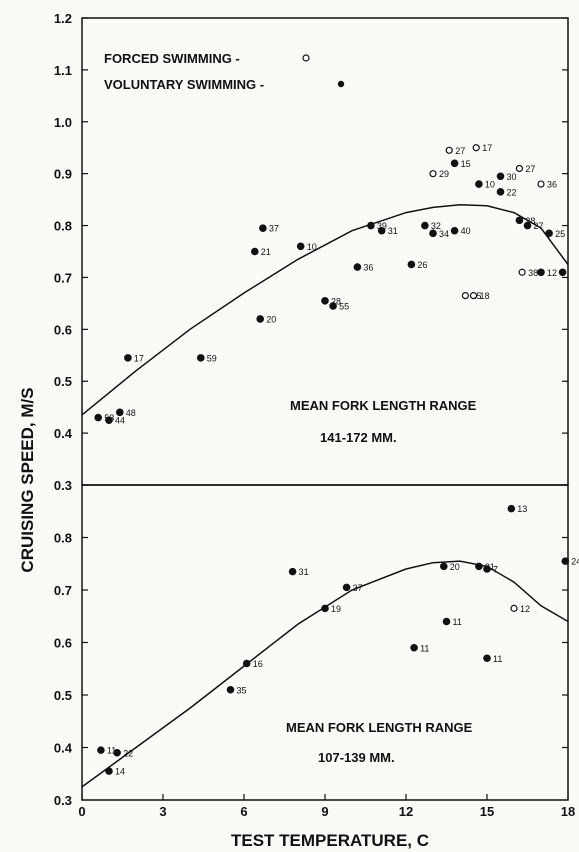  Describe the element at coordinates (63, 748) in the screenshot. I see `lower-y-tick-label: 0.4` at that location.